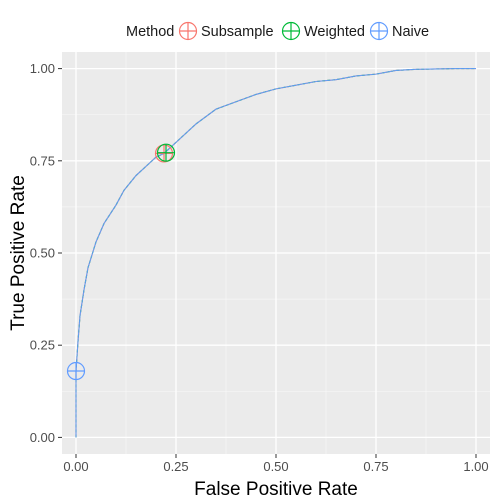 Image resolution: width=500 pixels, height=500 pixels. I want to click on x-tick-label: 1.00, so click(475, 466).